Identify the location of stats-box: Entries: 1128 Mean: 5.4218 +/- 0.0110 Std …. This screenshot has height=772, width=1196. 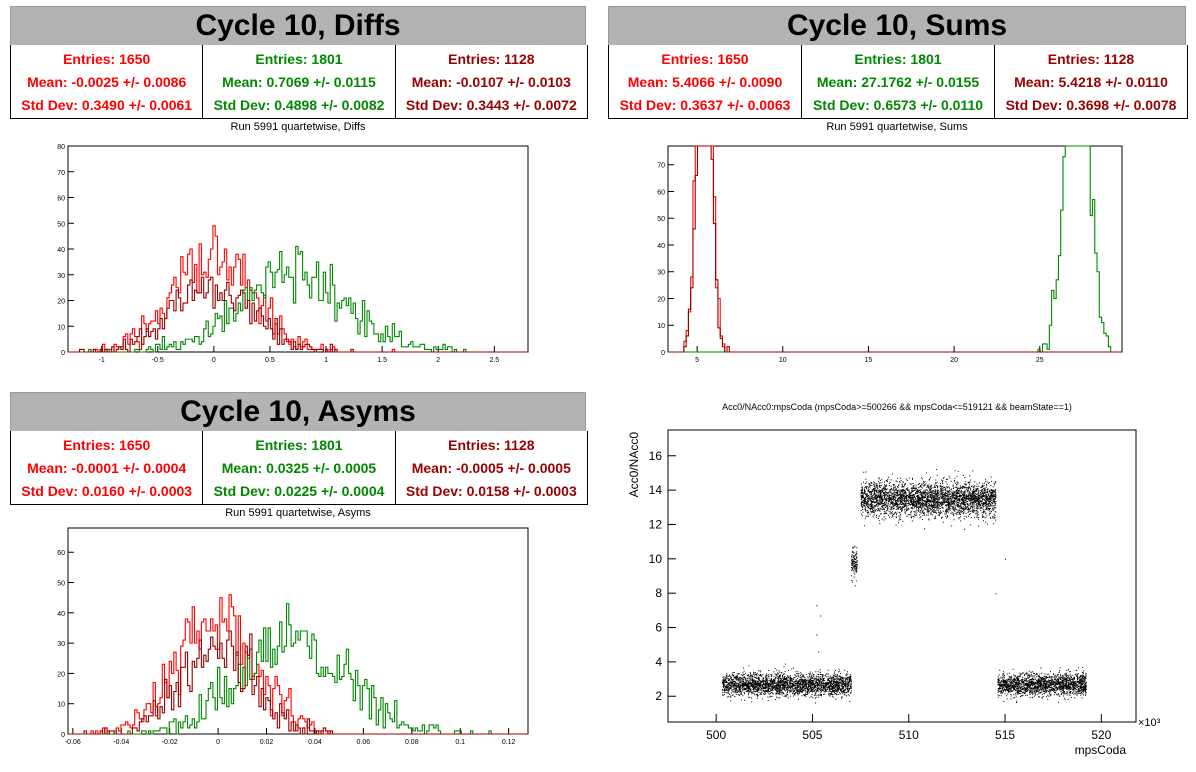
(1091, 81).